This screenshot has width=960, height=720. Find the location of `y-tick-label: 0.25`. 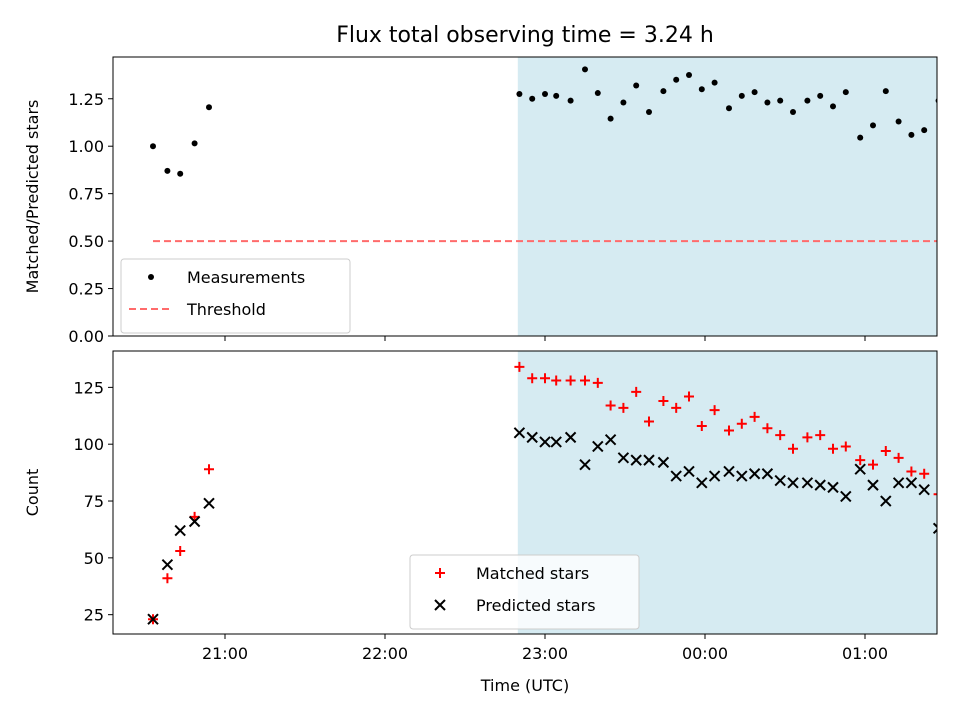

y-tick-label: 0.25 is located at coordinates (86, 289).